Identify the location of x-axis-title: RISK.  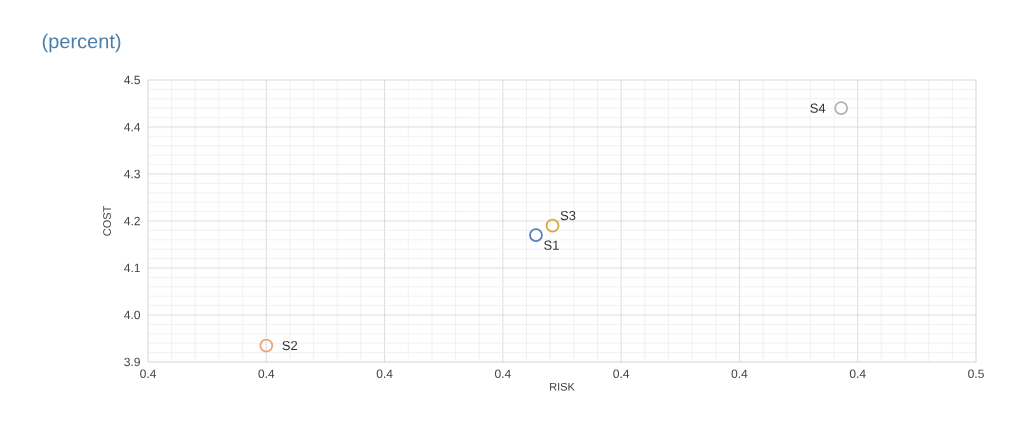
(562, 386).